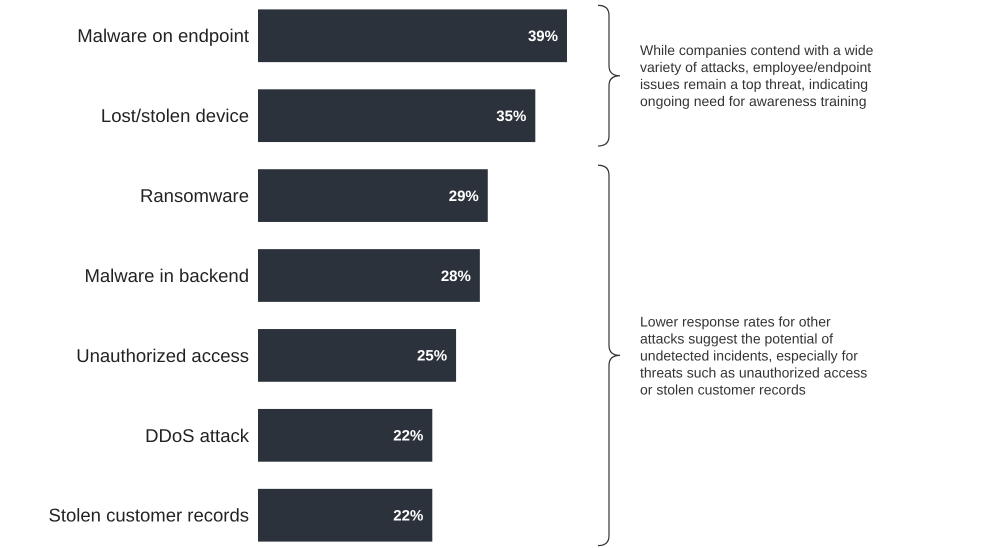 This screenshot has height=548, width=995. Describe the element at coordinates (432, 356) in the screenshot. I see `data-label: 25%` at that location.